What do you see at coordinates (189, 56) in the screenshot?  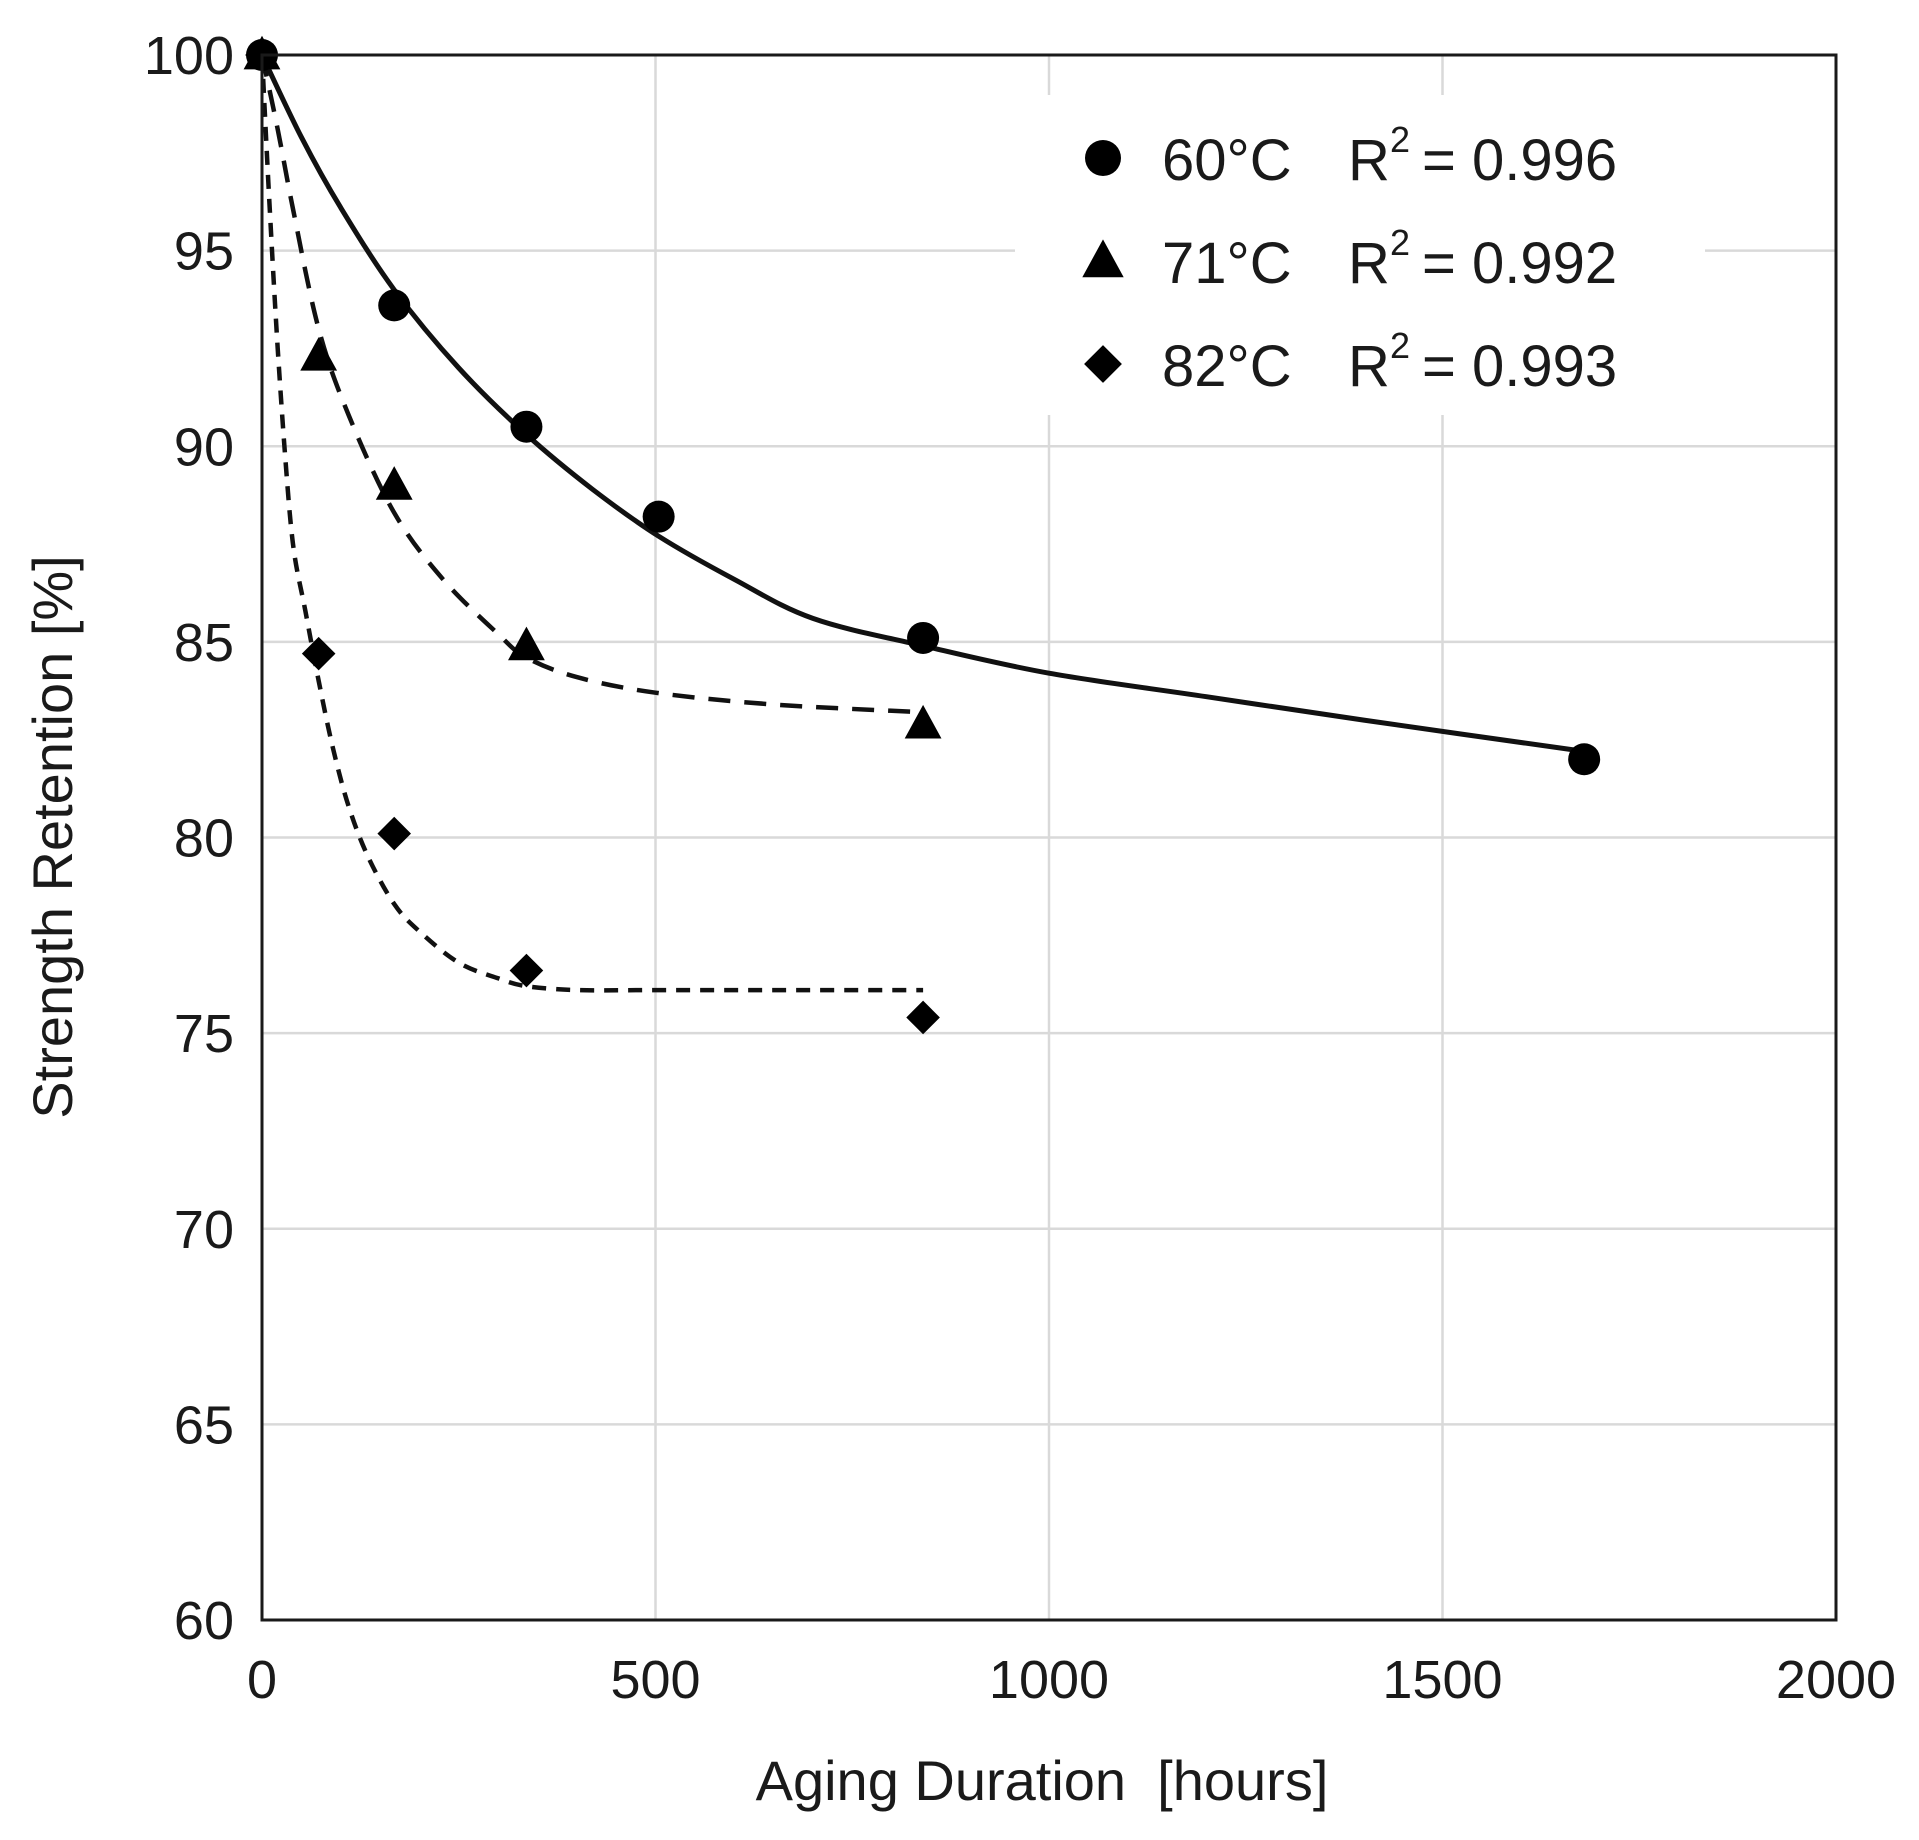 I see `y-tick-label: 100` at bounding box center [189, 56].